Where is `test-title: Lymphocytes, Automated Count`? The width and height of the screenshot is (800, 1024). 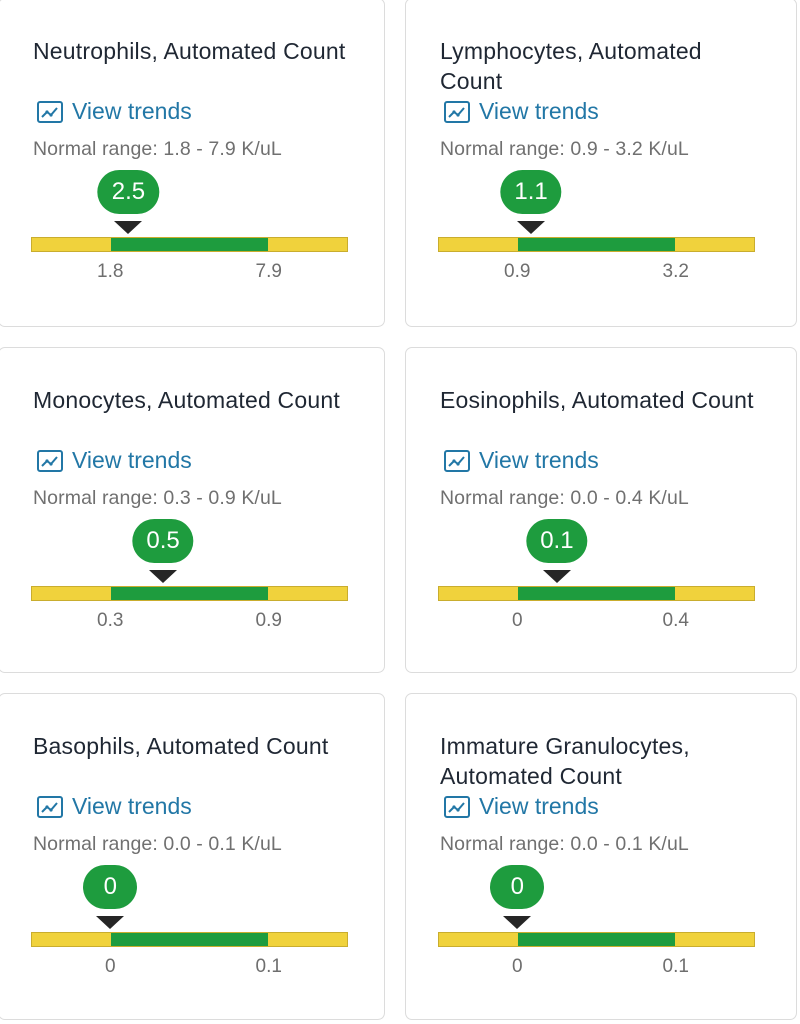
test-title: Lymphocytes, Automated Count is located at coordinates (571, 66).